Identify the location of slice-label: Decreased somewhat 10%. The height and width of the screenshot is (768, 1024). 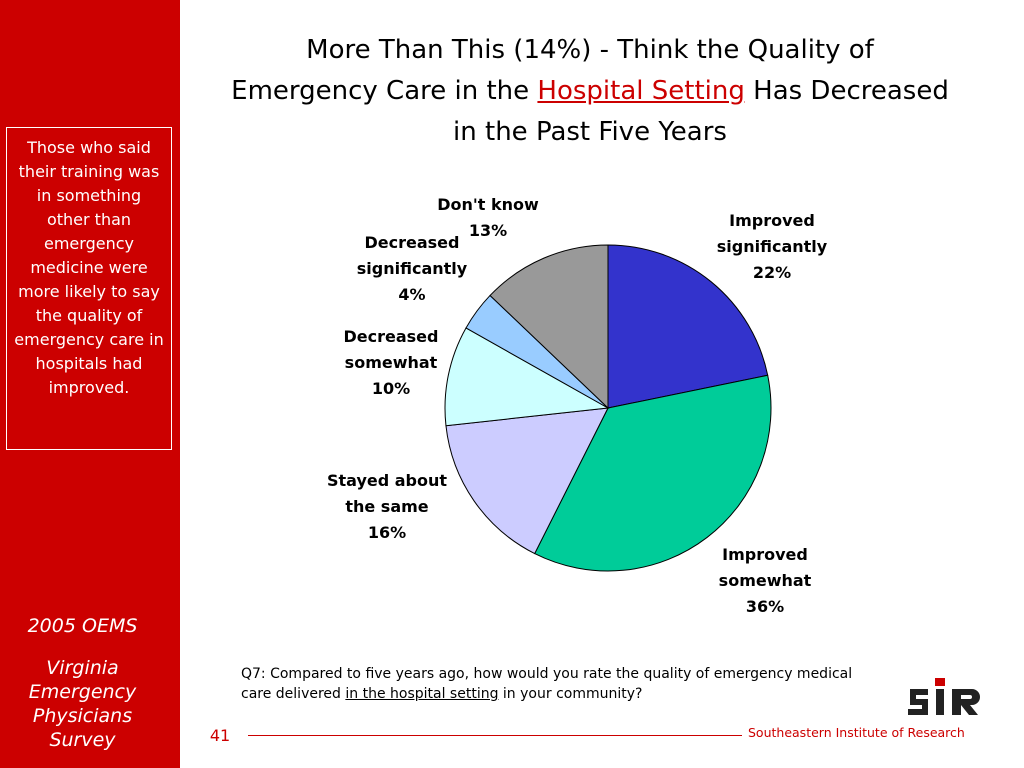
(391, 362).